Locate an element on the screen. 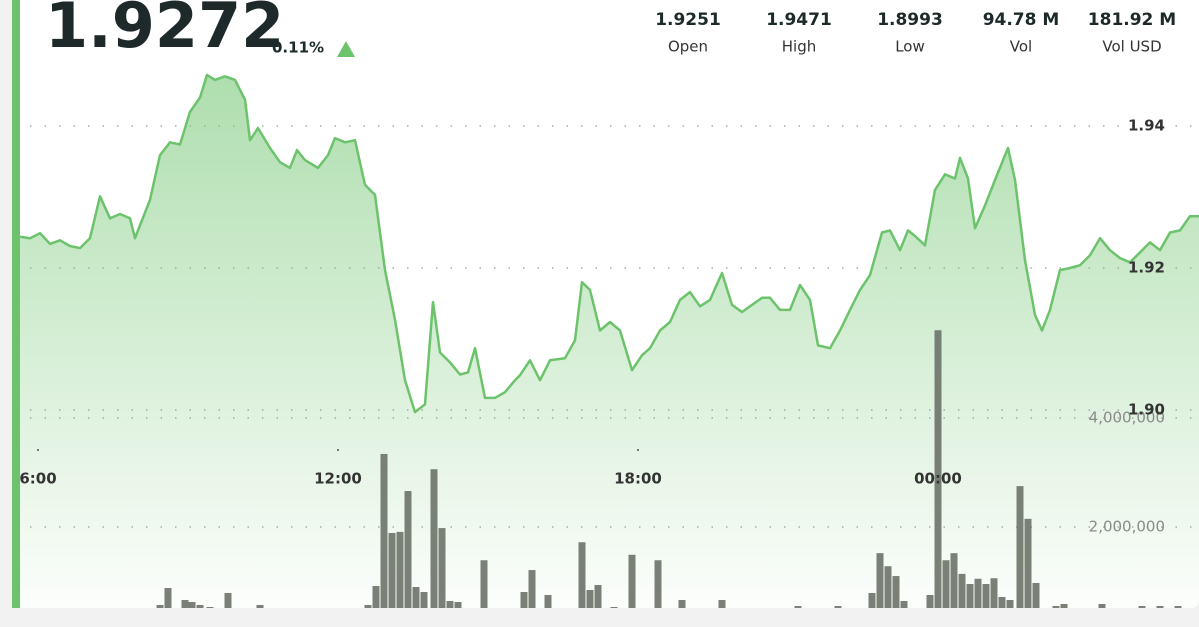 Image resolution: width=1199 pixels, height=627 pixels. stat-label: Low is located at coordinates (910, 47).